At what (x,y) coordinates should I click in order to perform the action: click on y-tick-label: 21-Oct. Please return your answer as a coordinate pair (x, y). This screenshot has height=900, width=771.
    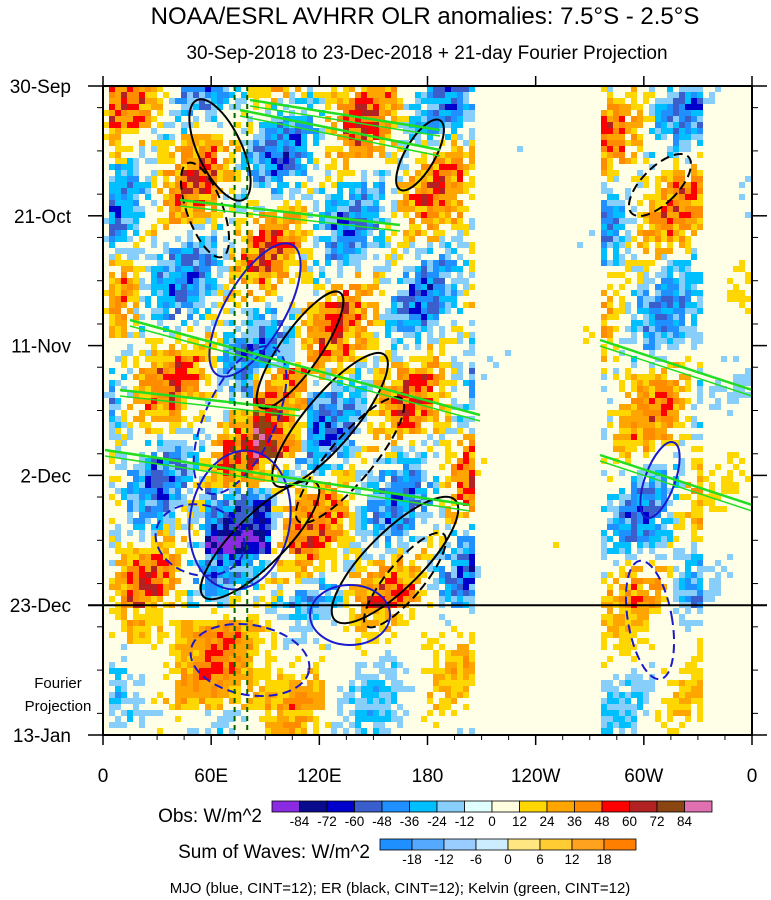
    Looking at the image, I should click on (43, 217).